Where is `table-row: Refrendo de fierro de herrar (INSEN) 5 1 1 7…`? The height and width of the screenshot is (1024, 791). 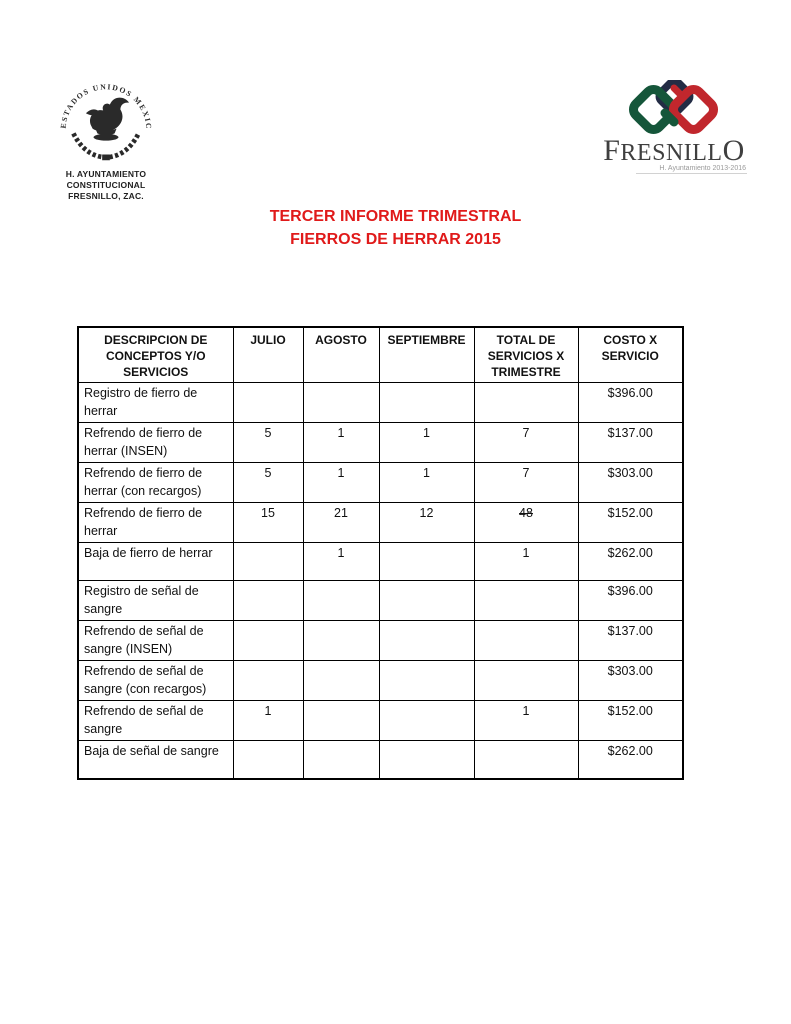
table-row: Refrendo de fierro de herrar (INSEN) 5 1 1 7… is located at coordinates (380, 442).